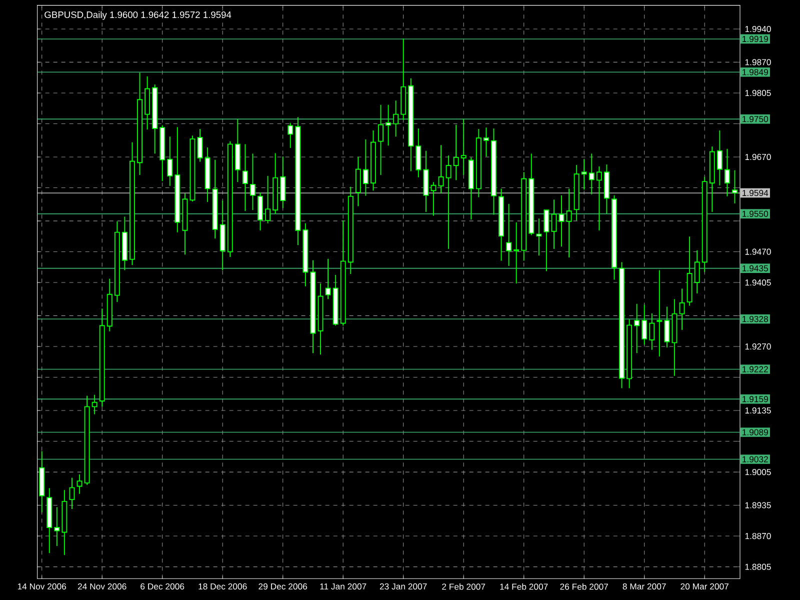 This screenshot has width=800, height=600. What do you see at coordinates (758, 93) in the screenshot?
I see `y-tick-label: 1.9805` at bounding box center [758, 93].